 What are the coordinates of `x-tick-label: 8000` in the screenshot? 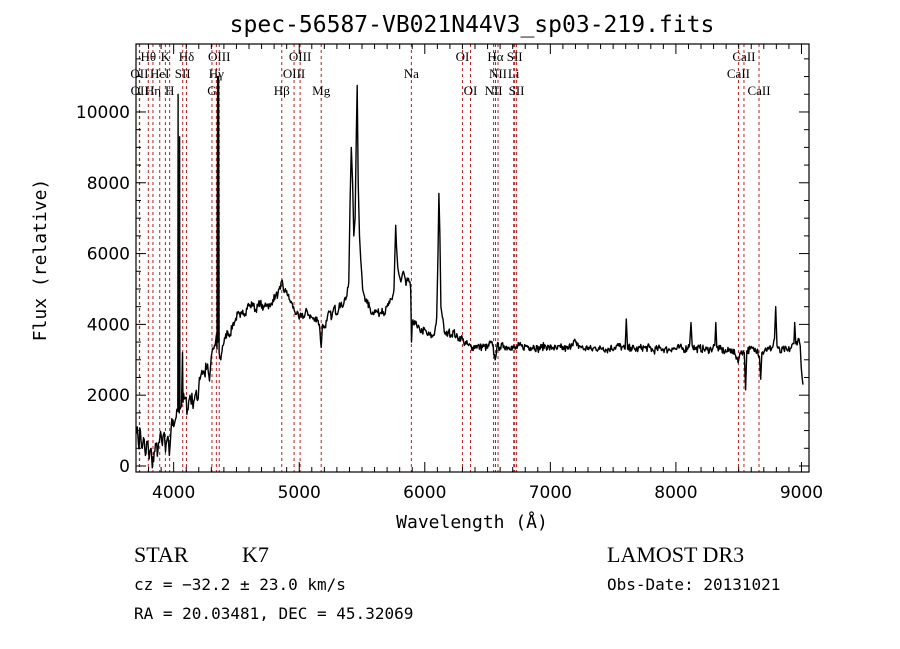 It's located at (675, 493).